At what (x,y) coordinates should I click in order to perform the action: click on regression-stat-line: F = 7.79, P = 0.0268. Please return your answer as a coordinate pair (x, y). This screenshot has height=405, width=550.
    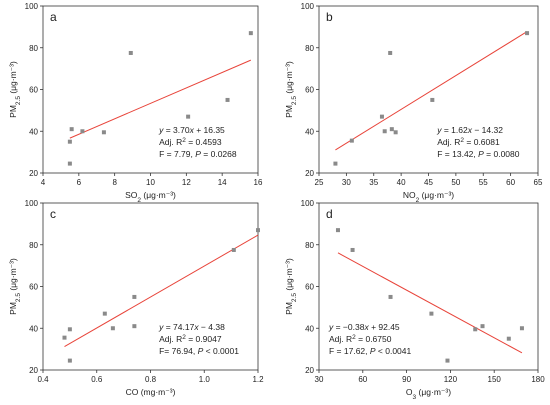
    Looking at the image, I should click on (198, 154).